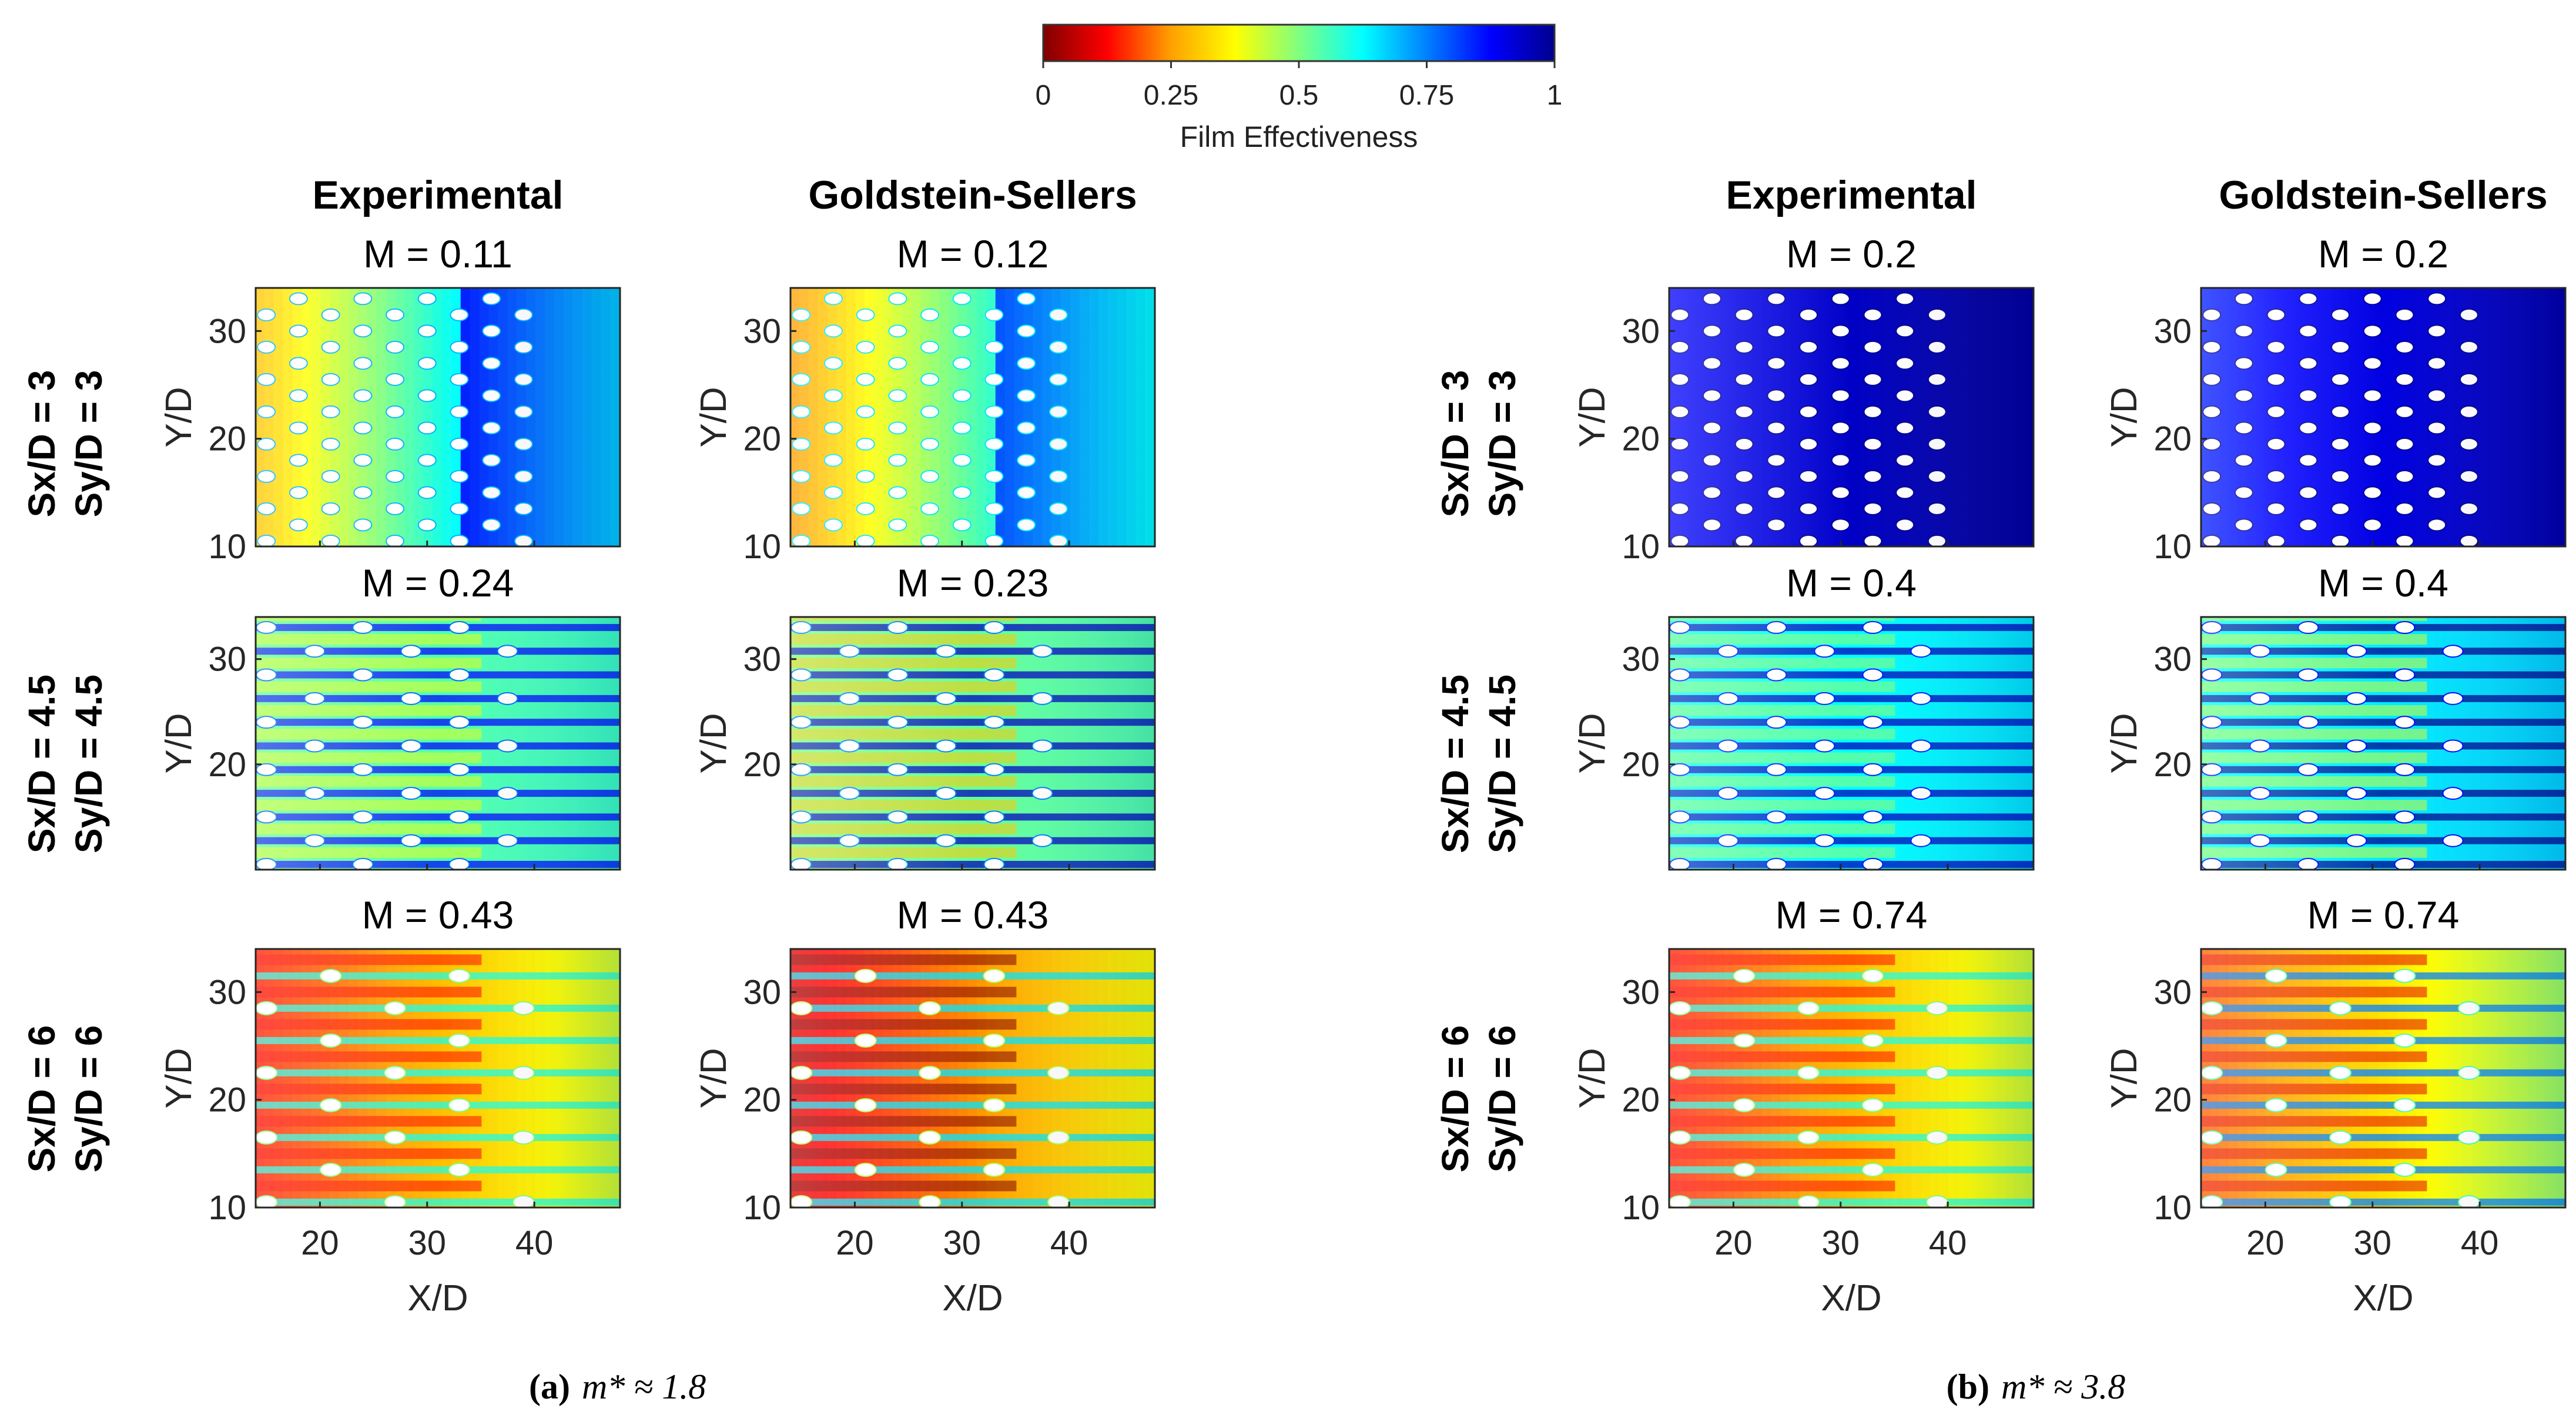  Describe the element at coordinates (1455, 1099) in the screenshot. I see `row-label-b-r3-sx: Sx/D = 6` at that location.